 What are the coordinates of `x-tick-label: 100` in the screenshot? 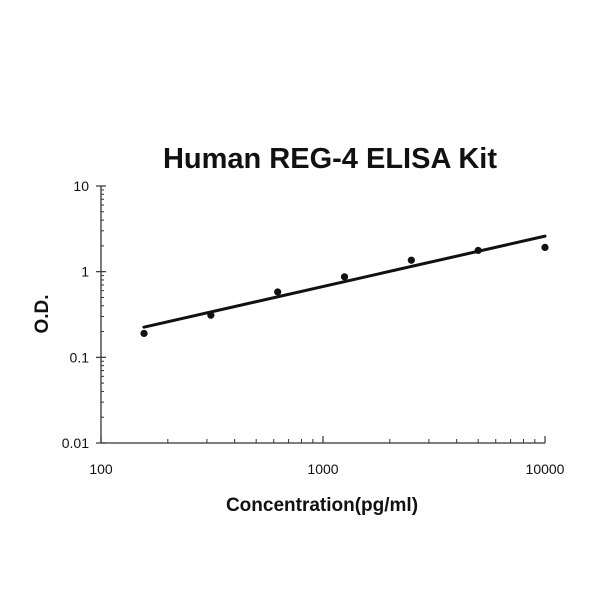 It's located at (101, 469).